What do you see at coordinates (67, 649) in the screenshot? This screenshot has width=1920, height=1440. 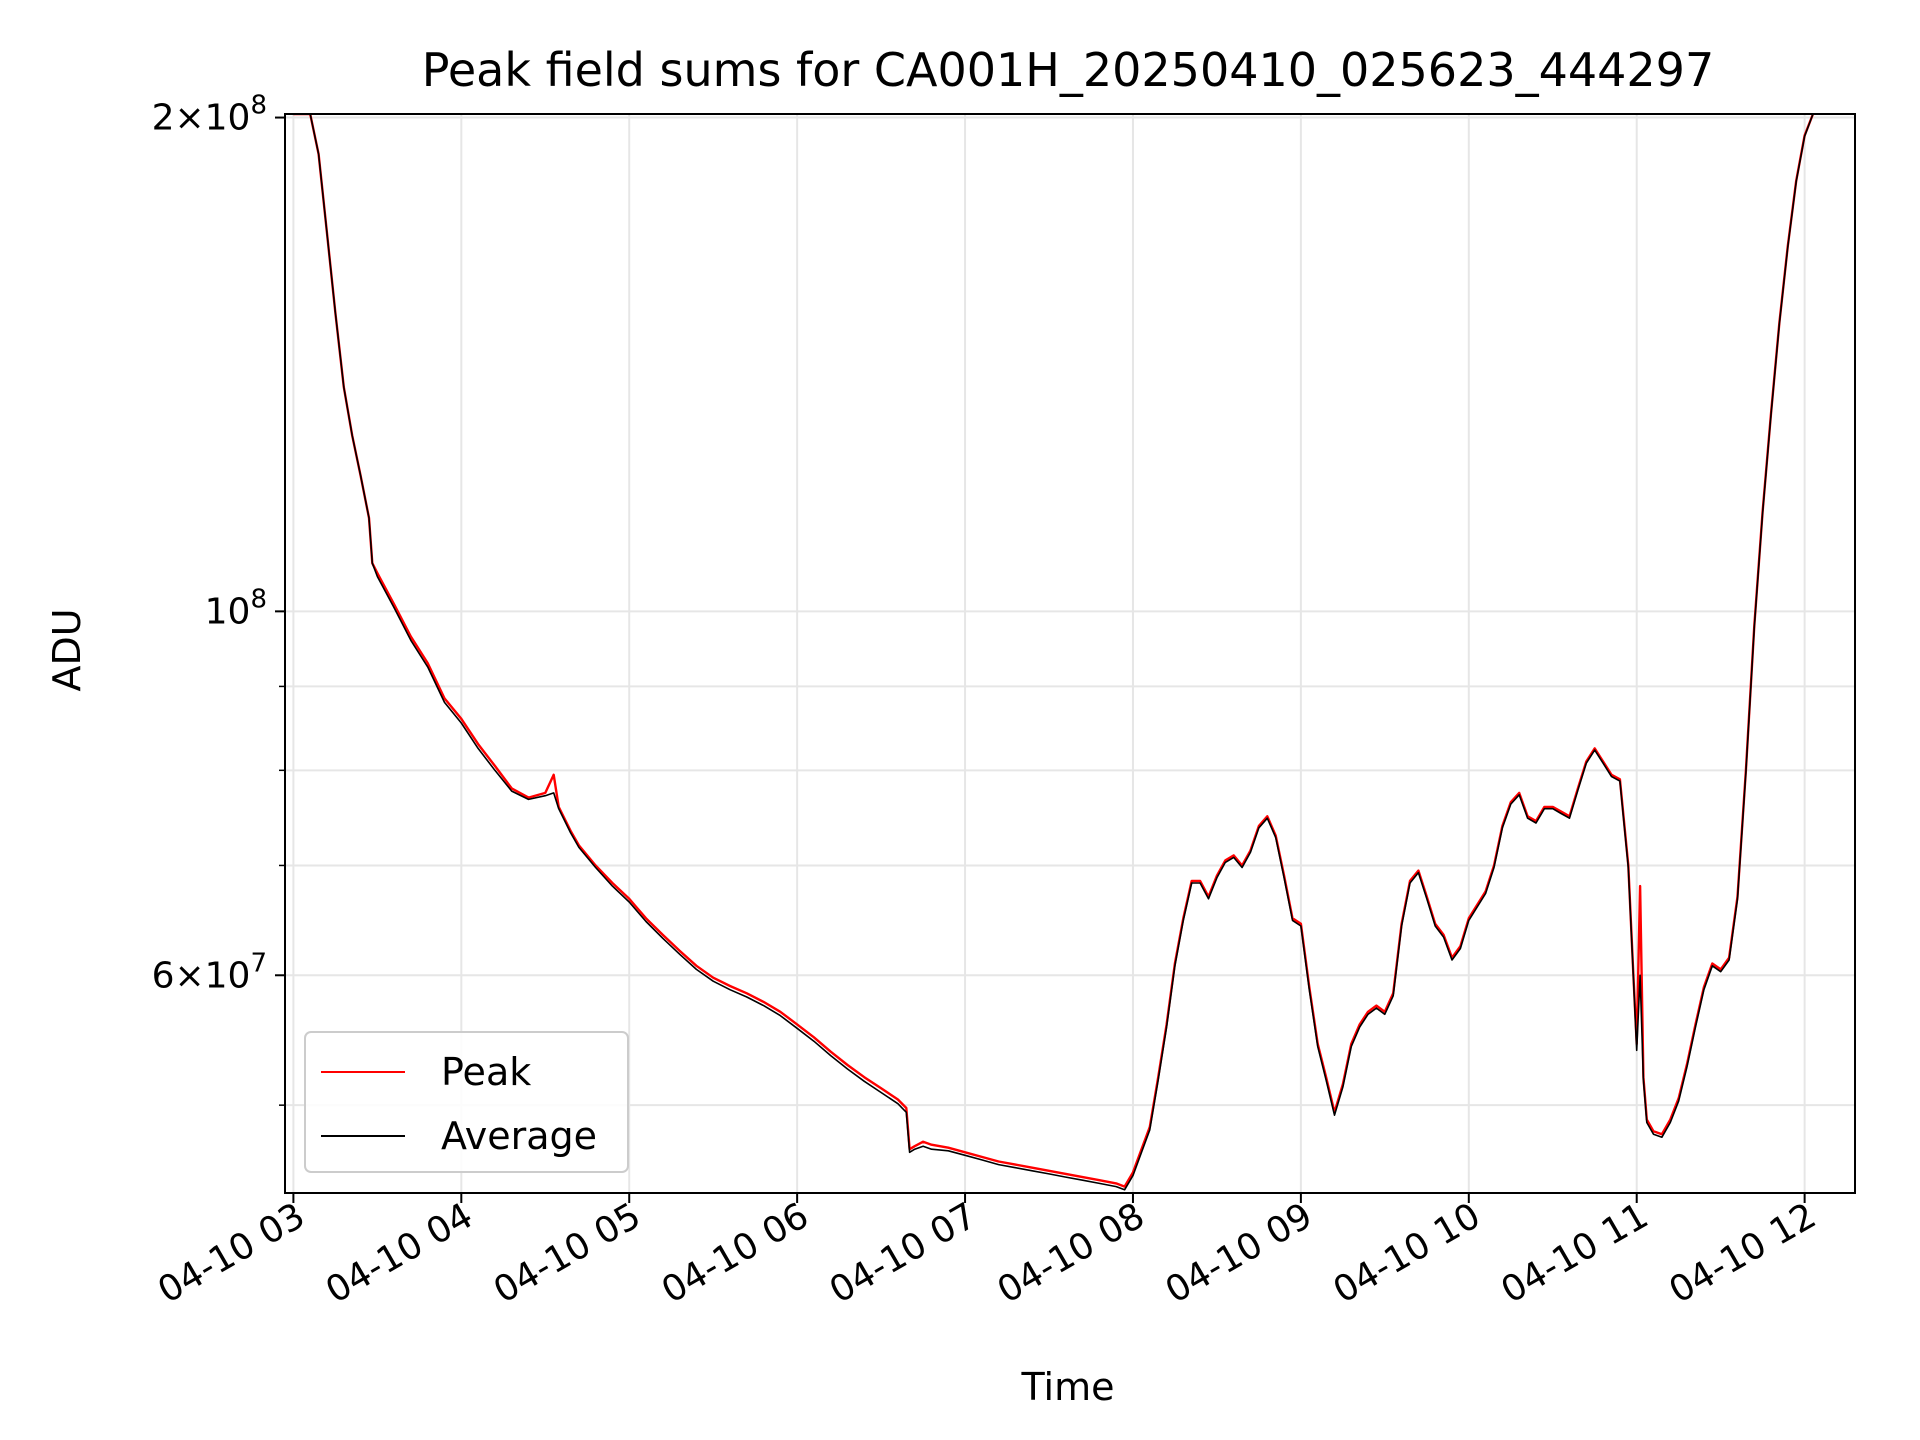 I see `y-axis-label: ADU` at bounding box center [67, 649].